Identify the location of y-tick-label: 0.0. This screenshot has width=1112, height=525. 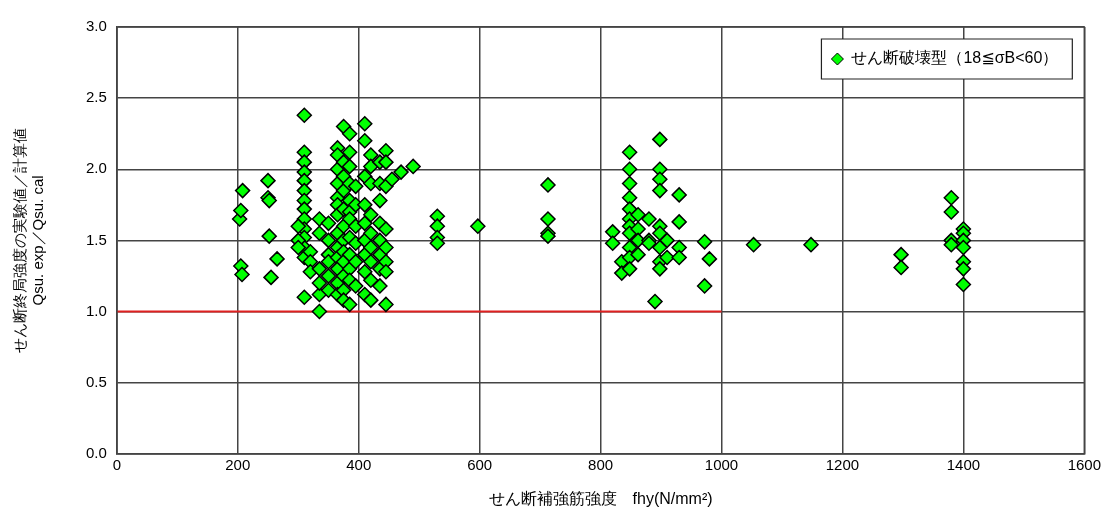
(96, 452).